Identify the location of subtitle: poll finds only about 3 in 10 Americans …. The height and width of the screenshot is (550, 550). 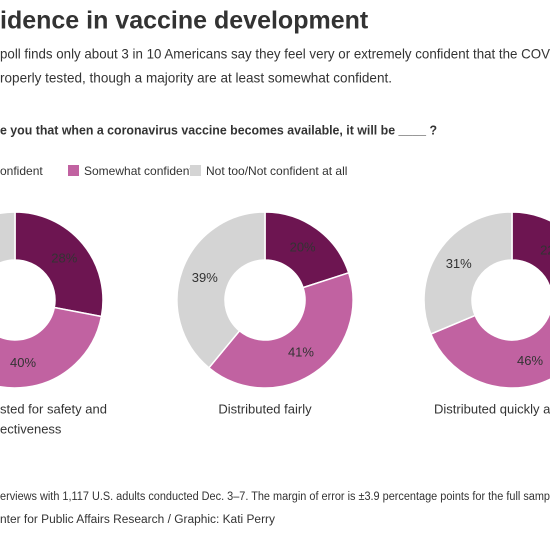
(275, 54).